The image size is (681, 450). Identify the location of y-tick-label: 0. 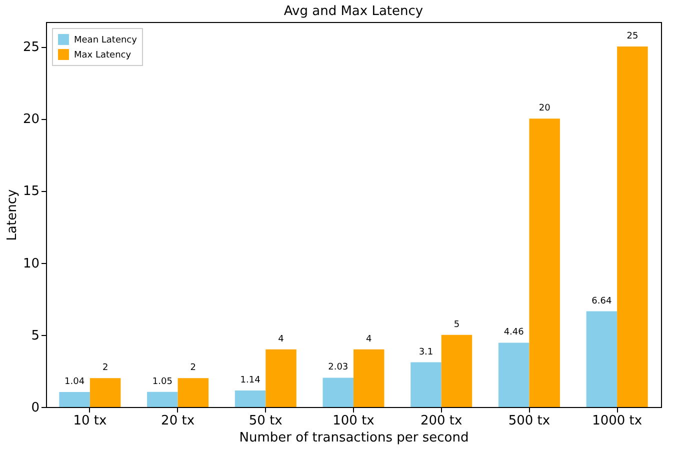
(35, 408).